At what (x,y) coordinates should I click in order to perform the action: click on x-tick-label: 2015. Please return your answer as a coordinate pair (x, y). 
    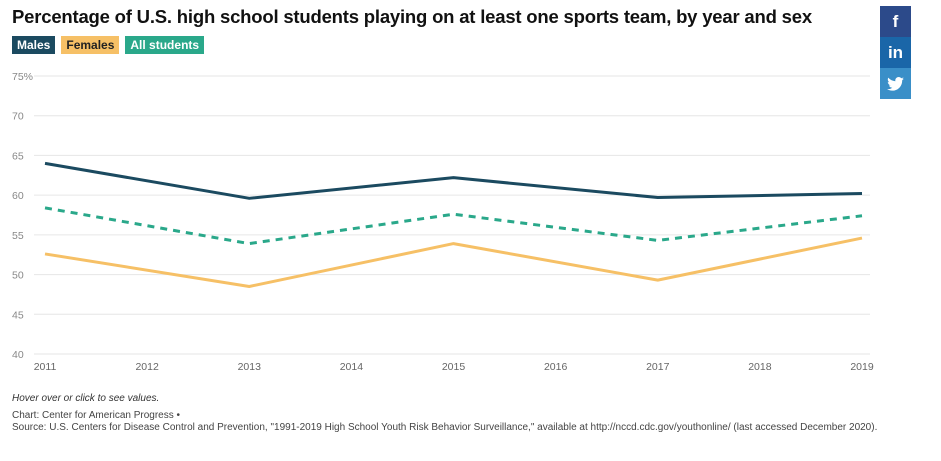
    Looking at the image, I should click on (454, 367).